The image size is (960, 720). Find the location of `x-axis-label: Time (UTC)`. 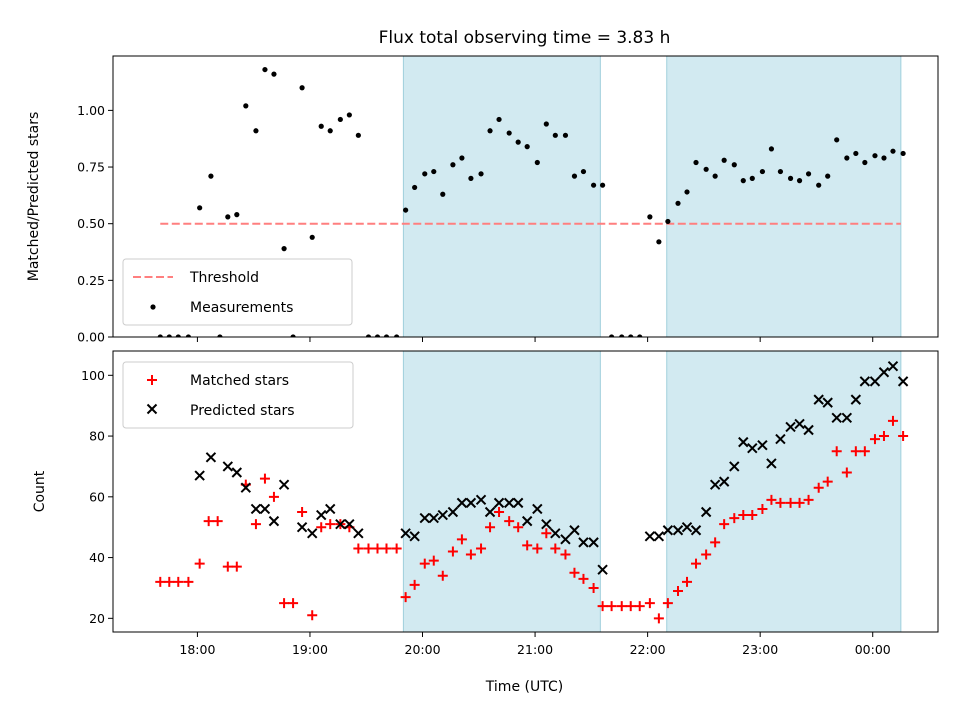

x-axis-label: Time (UTC) is located at coordinates (524, 687).